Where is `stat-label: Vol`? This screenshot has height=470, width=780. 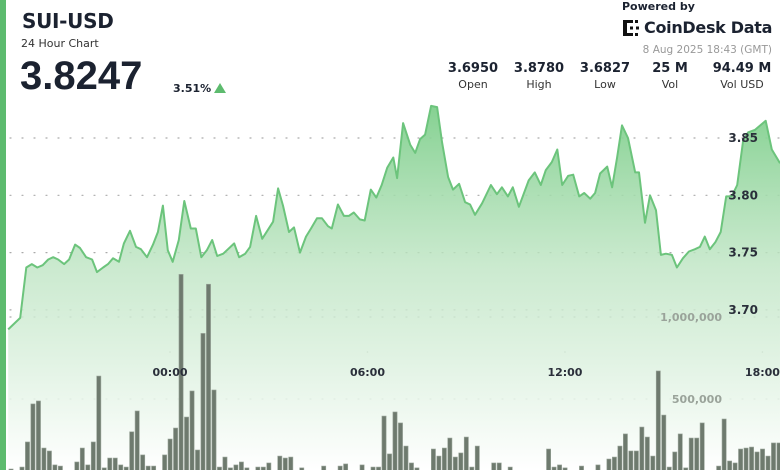
stat-label: Vol is located at coordinates (670, 84).